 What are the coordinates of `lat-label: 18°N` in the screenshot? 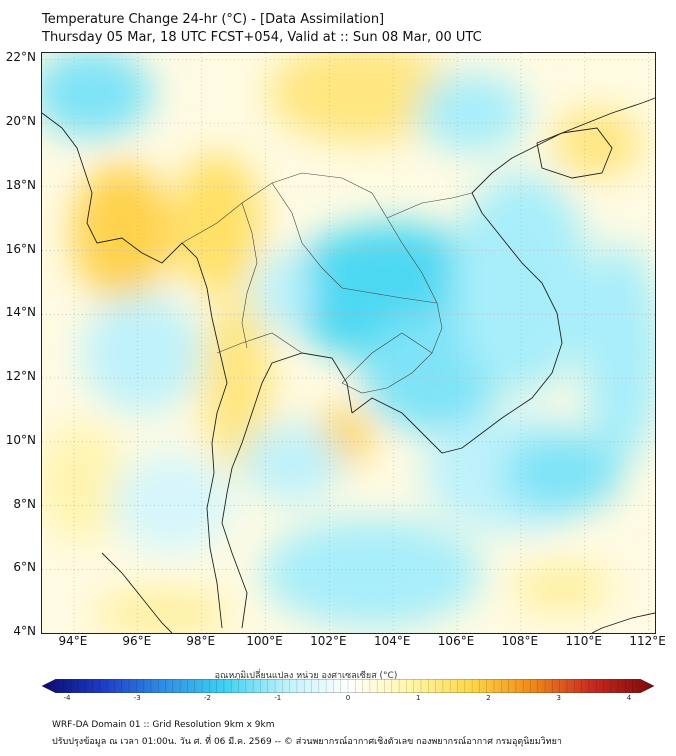 It's located at (20, 184).